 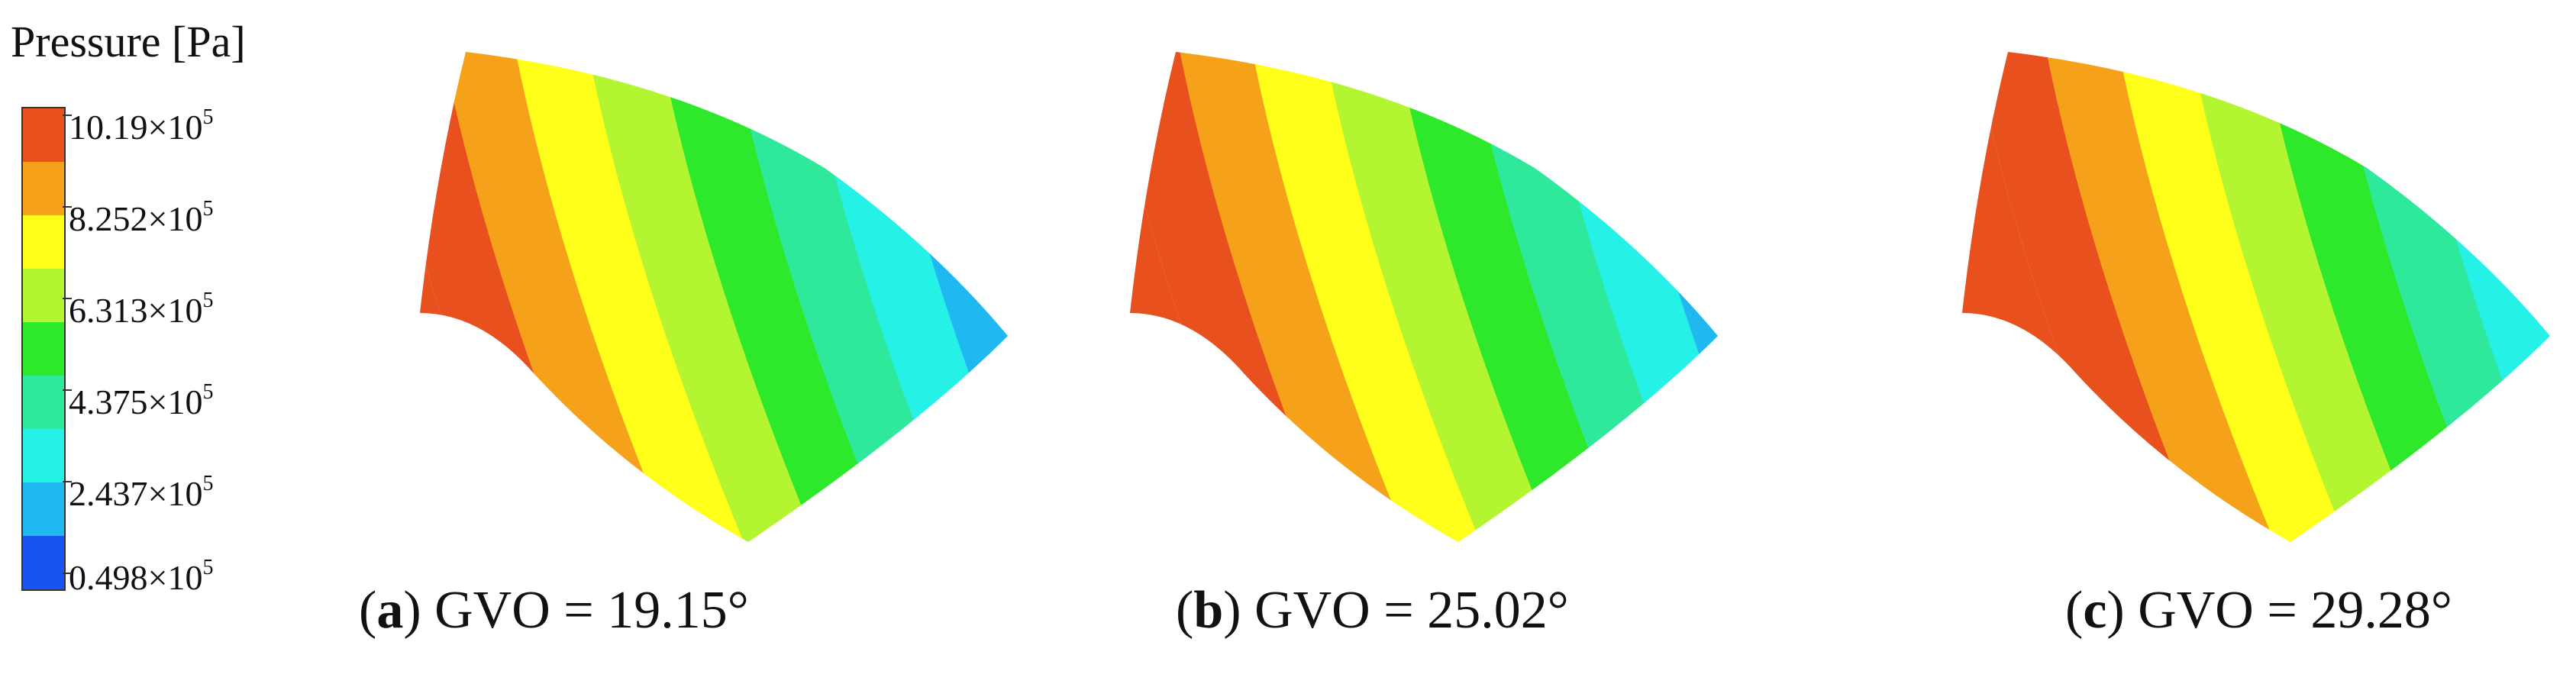 What do you see at coordinates (390, 610) in the screenshot?
I see `caption-letter: a` at bounding box center [390, 610].